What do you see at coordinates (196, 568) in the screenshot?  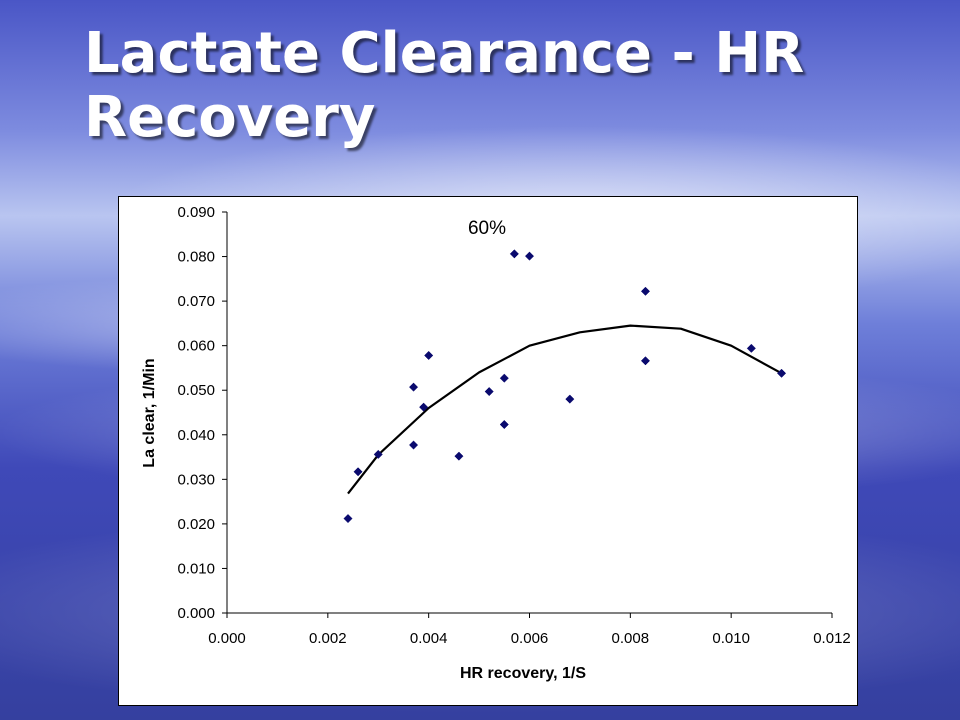 I see `y-tick-label: 0.010` at bounding box center [196, 568].